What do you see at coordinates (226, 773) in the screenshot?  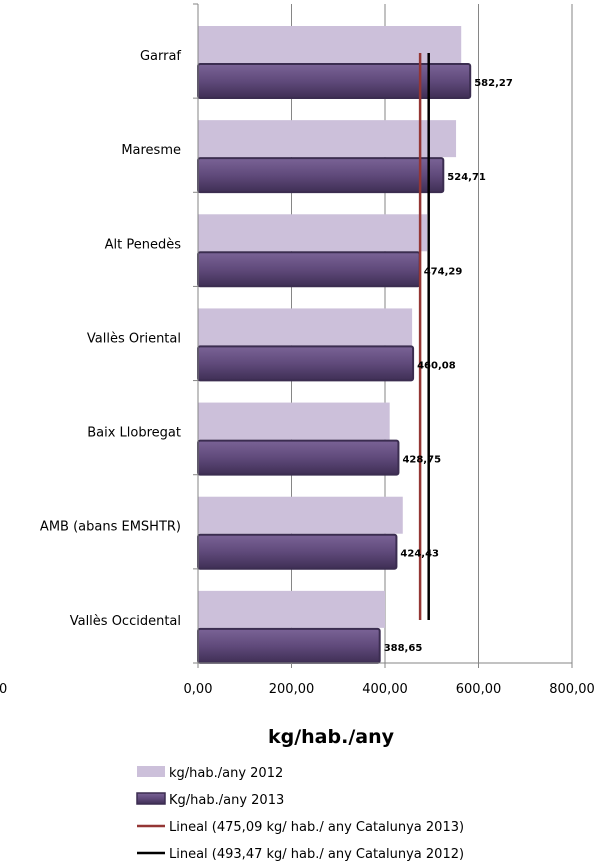 I see `legend-label: kg/hab./any 2012` at bounding box center [226, 773].